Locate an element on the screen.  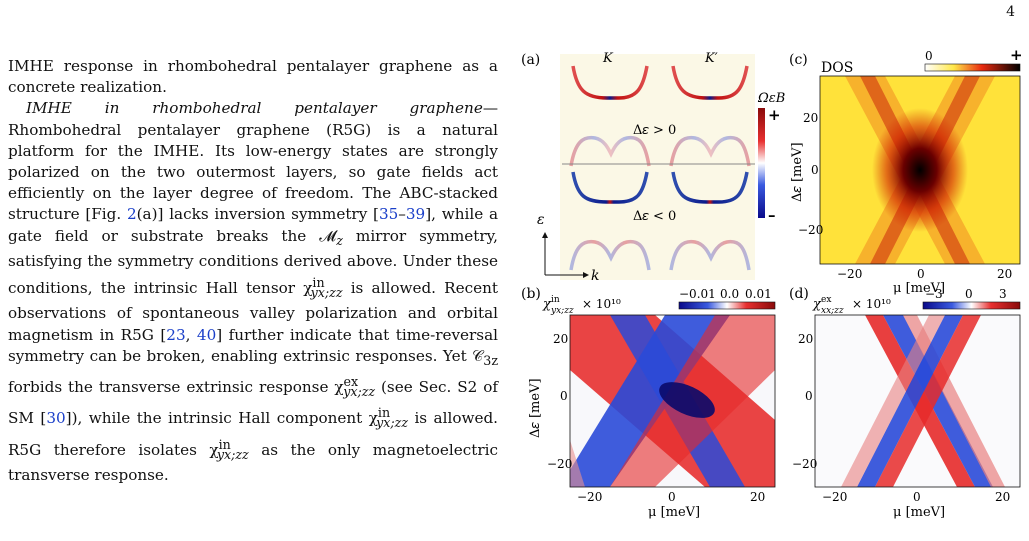
d-xtick-mid: 0 is located at coordinates (917, 497).